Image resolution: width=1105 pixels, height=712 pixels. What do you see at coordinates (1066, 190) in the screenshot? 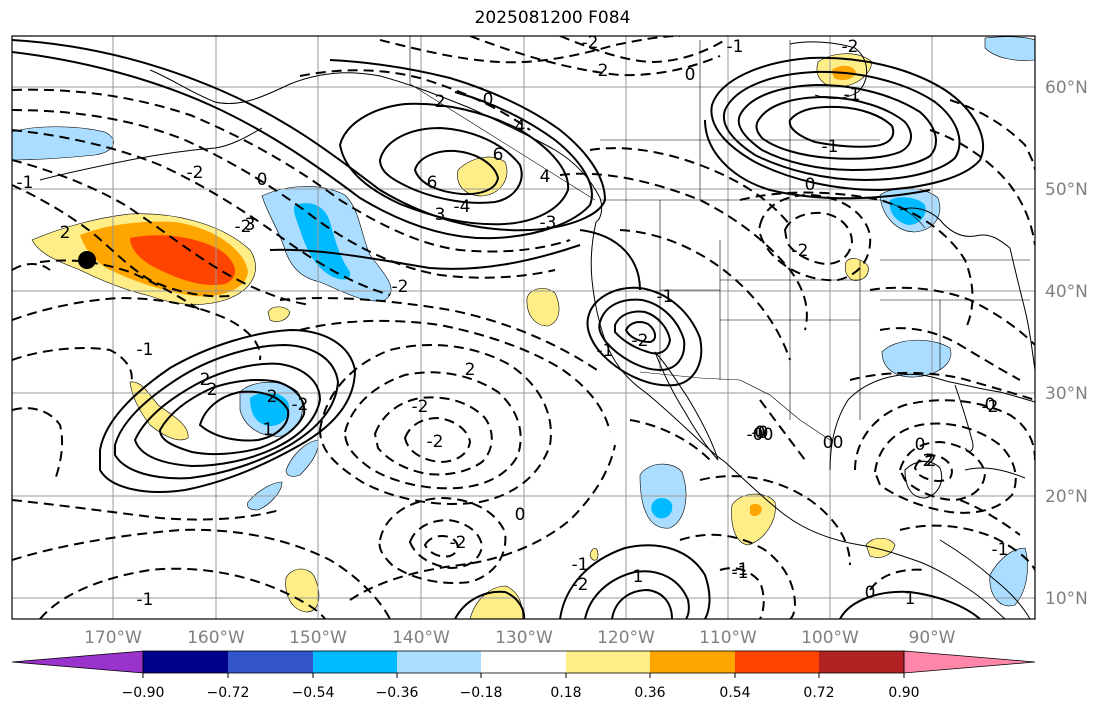
I see `lat-label: 50°N` at bounding box center [1066, 190].